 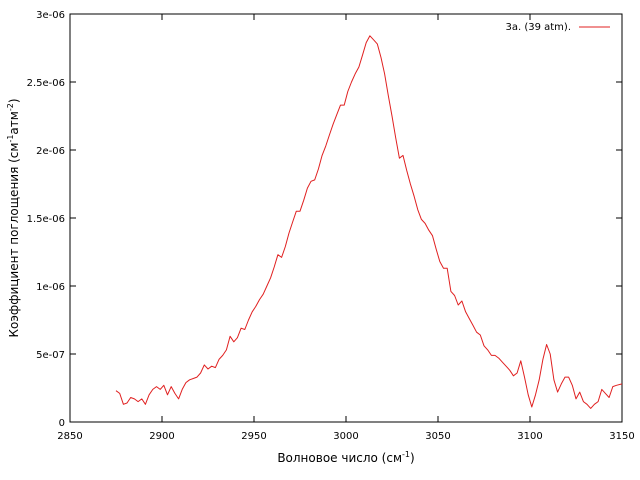 What do you see at coordinates (538, 27) in the screenshot?
I see `legend-label-3a: 3a. (39 atm).` at bounding box center [538, 27].